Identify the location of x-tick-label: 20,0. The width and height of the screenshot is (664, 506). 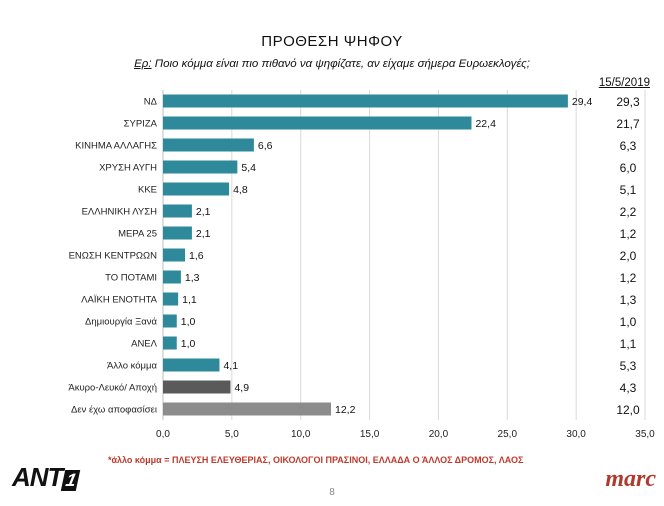
(439, 434).